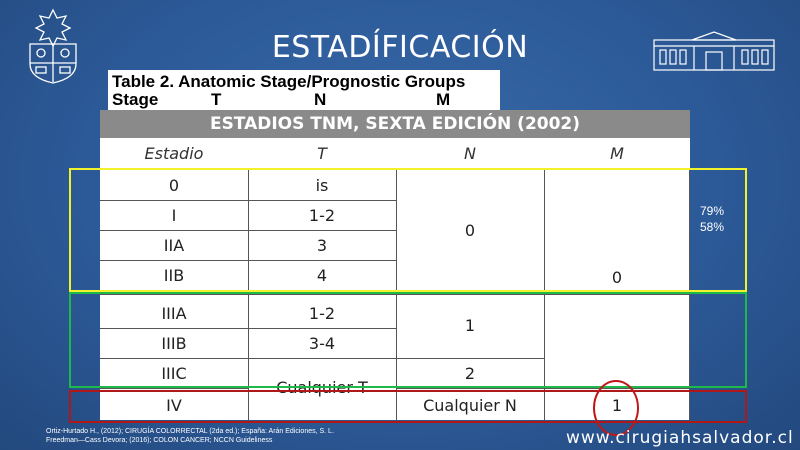 The image size is (800, 450). What do you see at coordinates (174, 373) in the screenshot?
I see `table-row-estadio: IIIC` at bounding box center [174, 373].